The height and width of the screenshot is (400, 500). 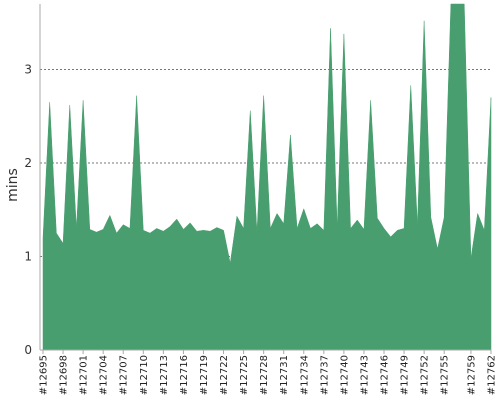 What do you see at coordinates (144, 375) in the screenshot?
I see `x-tick-label: #12710` at bounding box center [144, 375].